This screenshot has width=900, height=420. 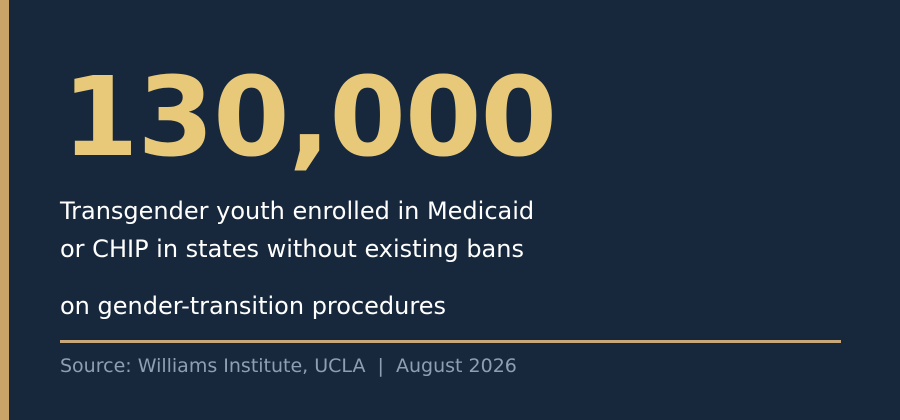 What do you see at coordinates (292, 249) in the screenshot?
I see `stat-description: or CHIP in states without existing bans` at bounding box center [292, 249].